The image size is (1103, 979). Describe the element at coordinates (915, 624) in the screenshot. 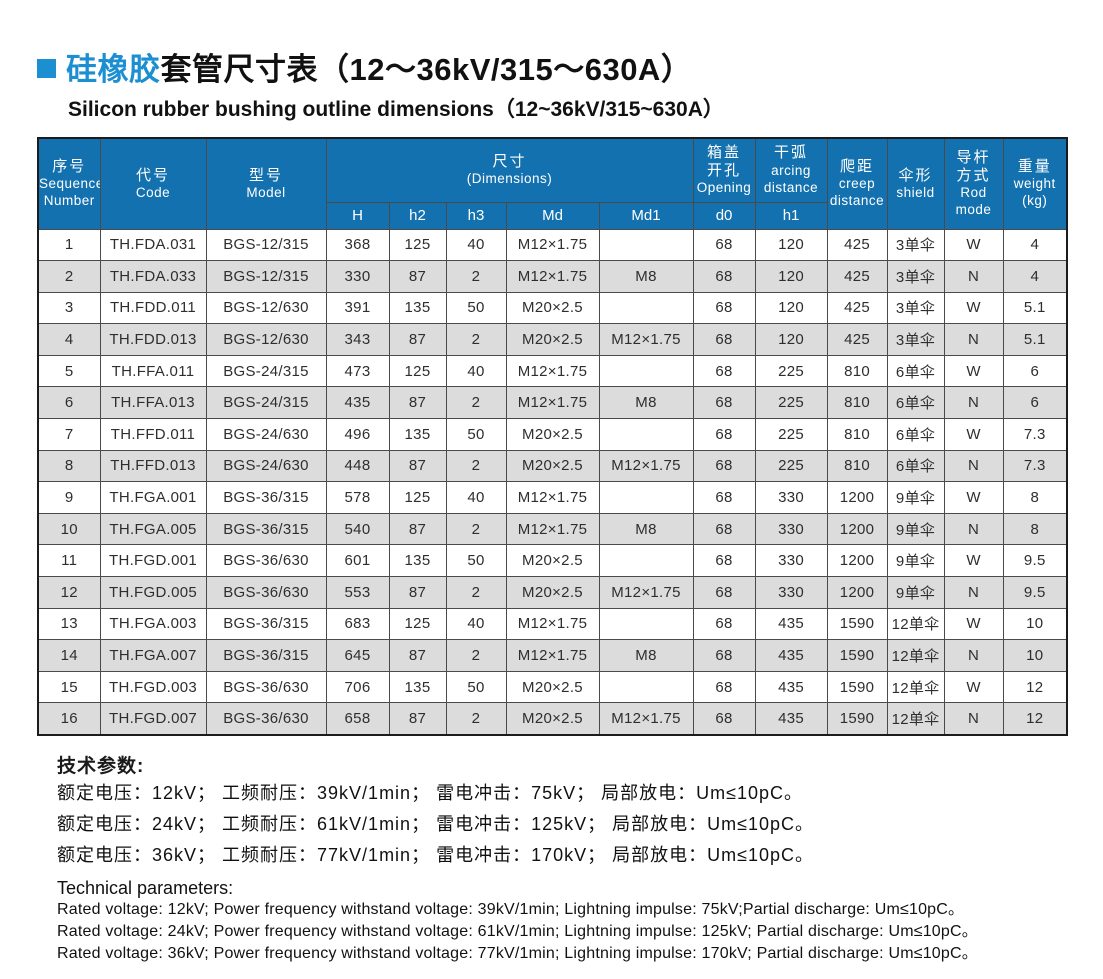

I see `cell-shield: 12单伞` at that location.